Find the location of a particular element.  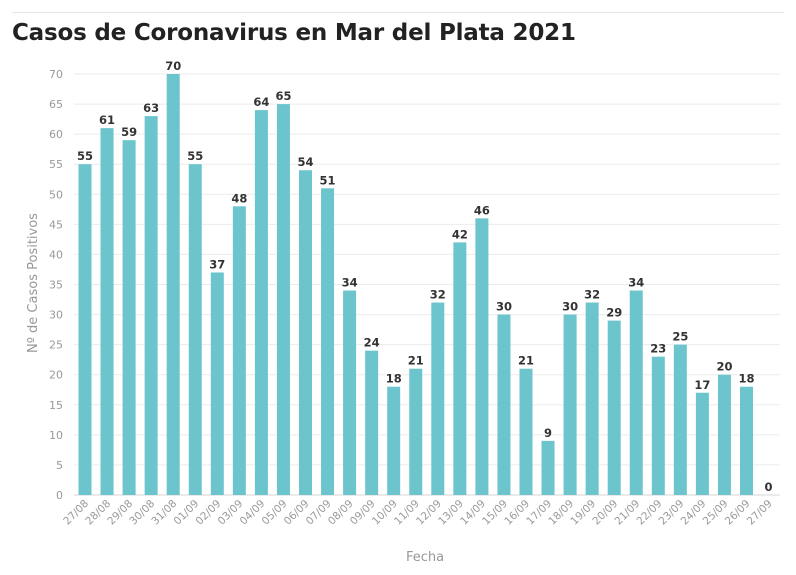

data-label: 29 is located at coordinates (614, 313).